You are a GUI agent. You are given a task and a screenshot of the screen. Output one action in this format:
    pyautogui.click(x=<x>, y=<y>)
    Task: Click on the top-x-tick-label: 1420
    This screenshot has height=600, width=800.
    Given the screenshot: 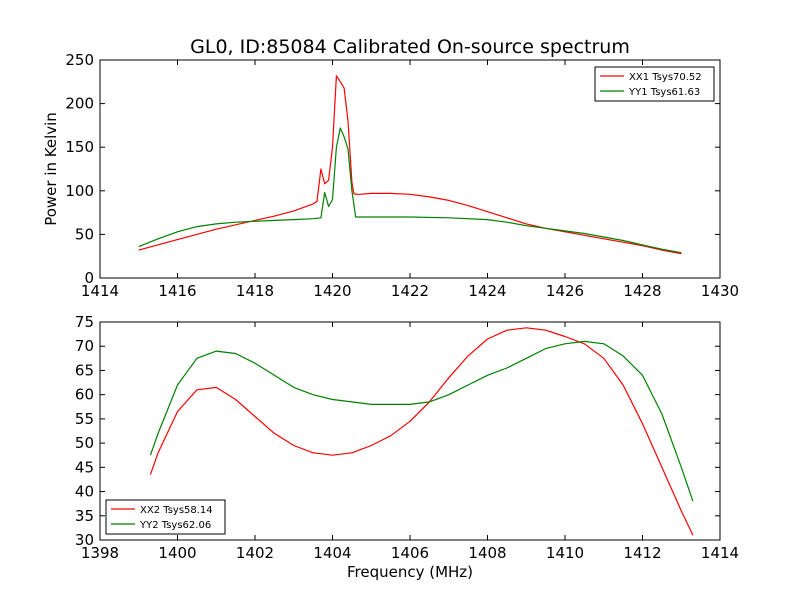 What is the action you would take?
    pyautogui.click(x=332, y=291)
    